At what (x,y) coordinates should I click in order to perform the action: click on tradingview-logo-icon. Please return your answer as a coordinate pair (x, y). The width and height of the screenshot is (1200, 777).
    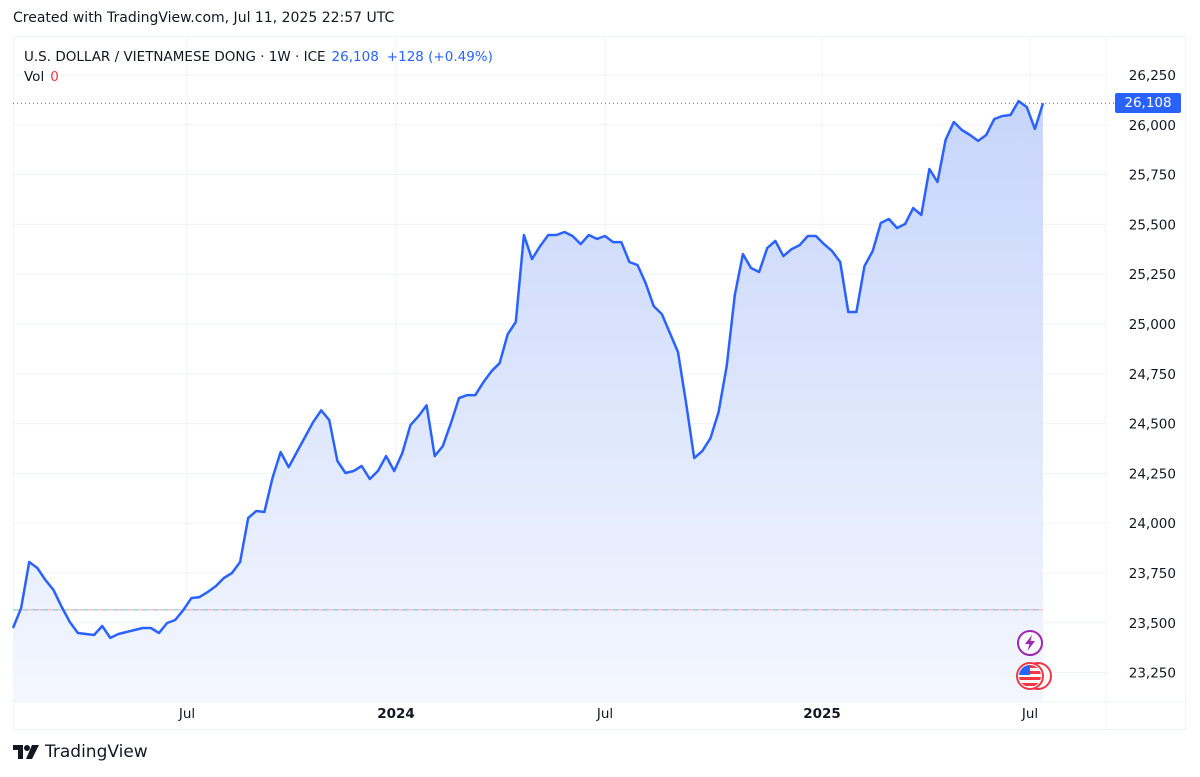
    Looking at the image, I should click on (26, 752).